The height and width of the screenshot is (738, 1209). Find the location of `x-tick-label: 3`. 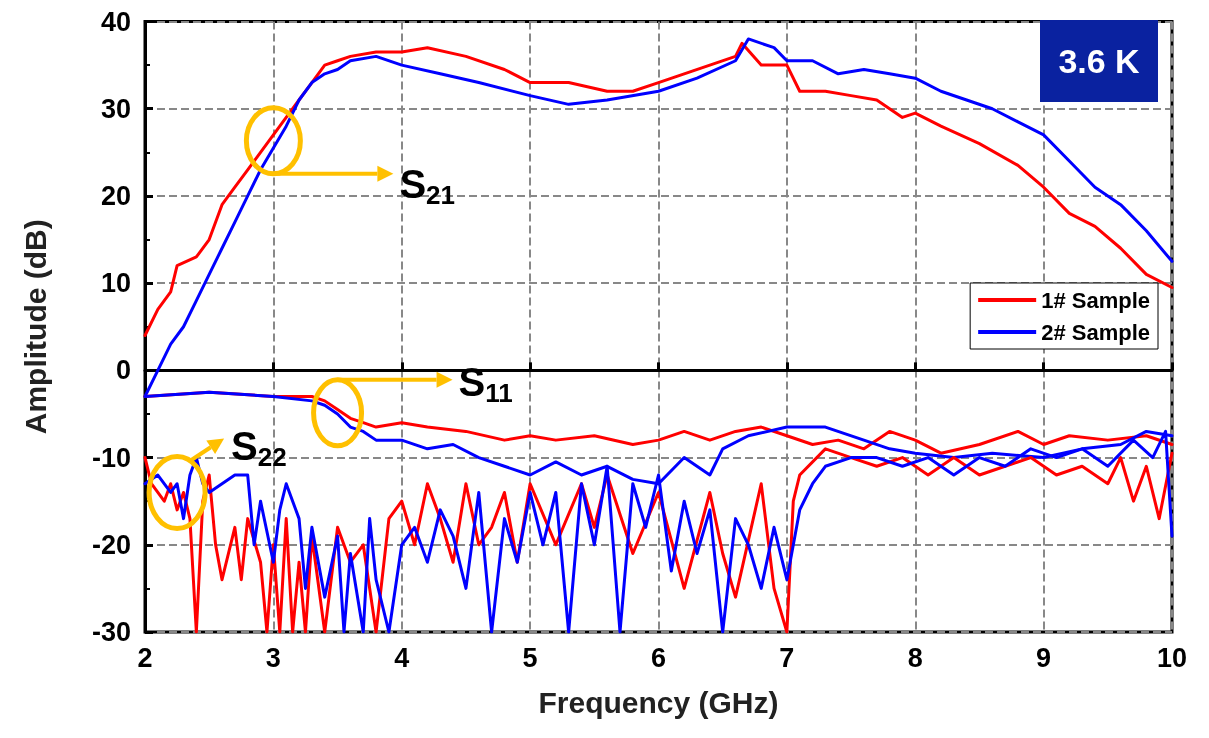

x-tick-label: 3 is located at coordinates (273, 657).